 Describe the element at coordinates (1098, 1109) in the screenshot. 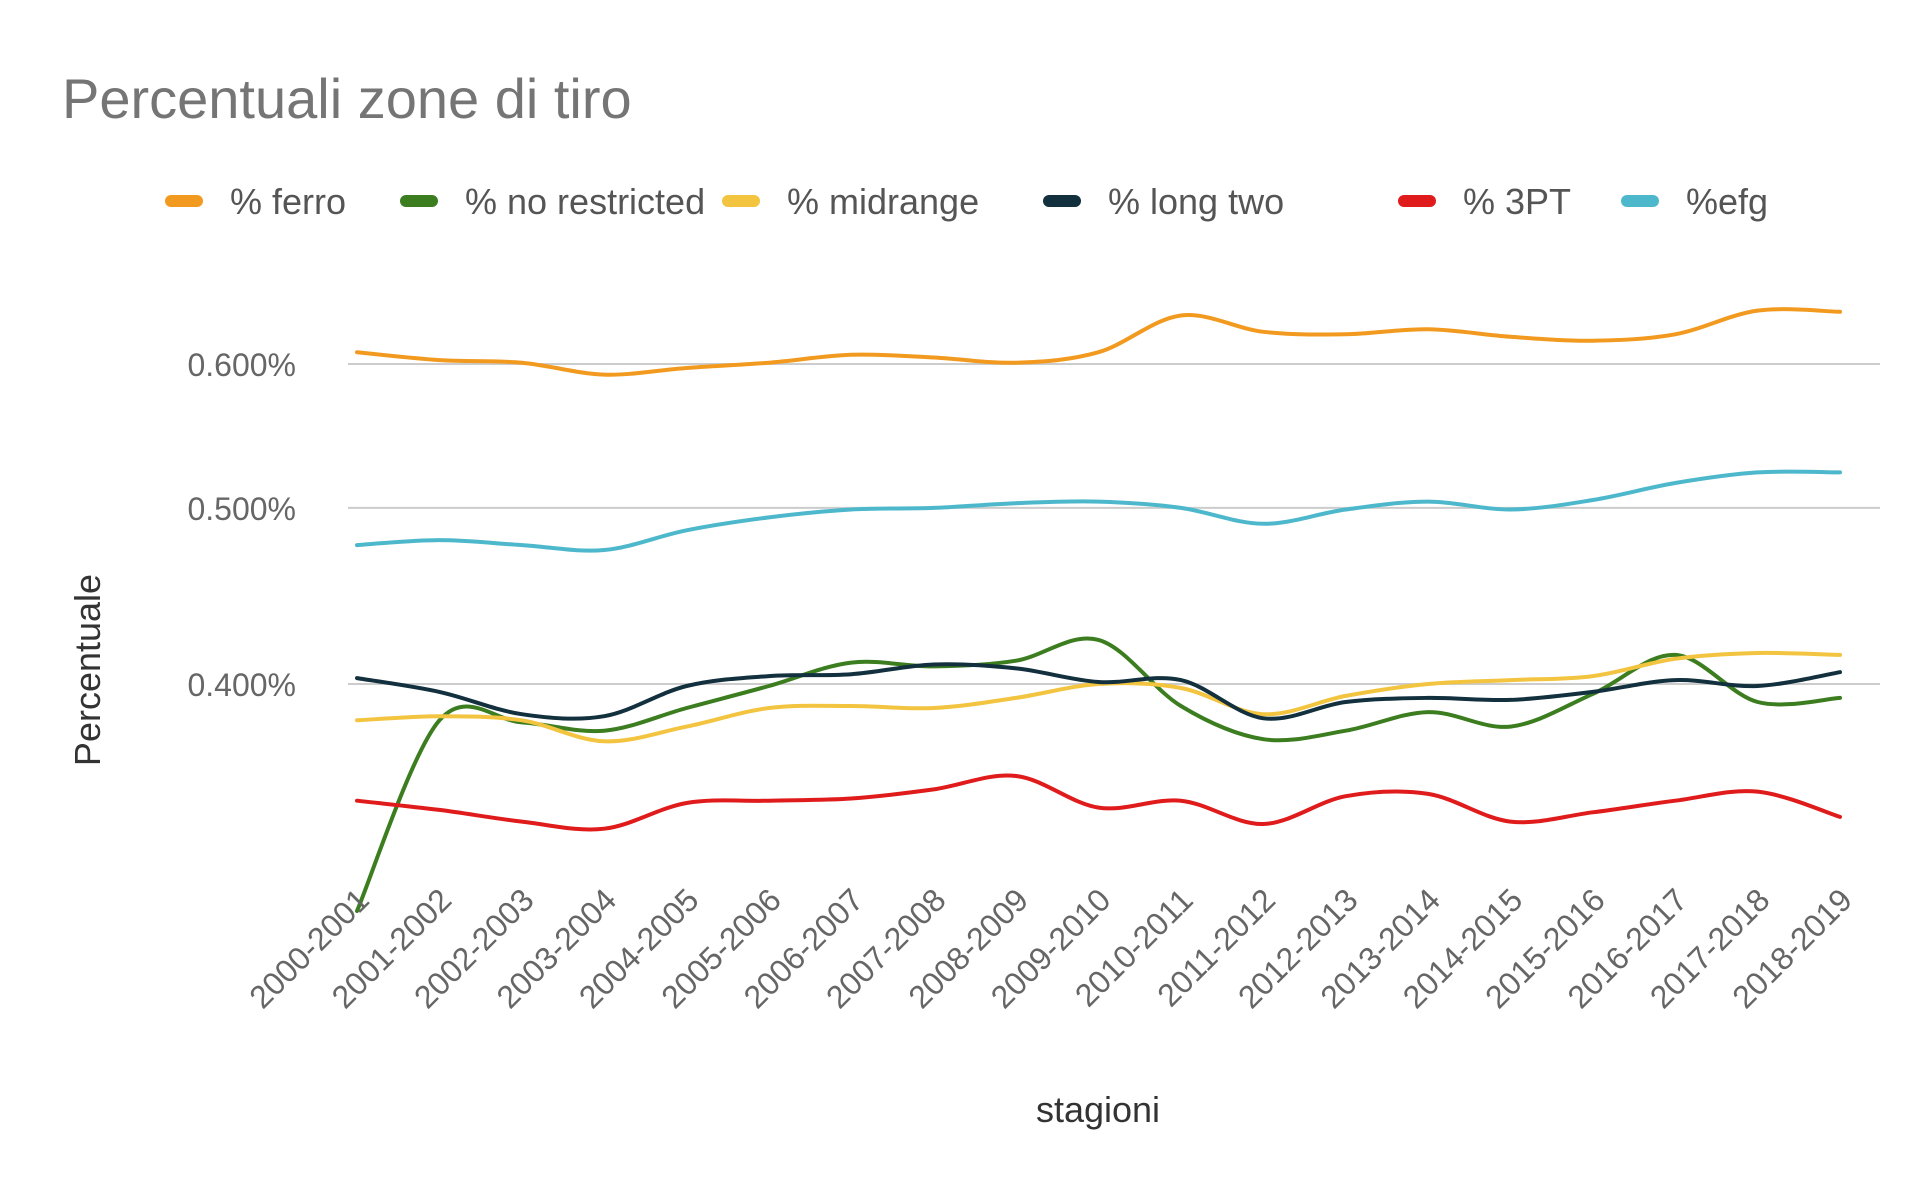

I see `x-axis-title: stagioni` at that location.